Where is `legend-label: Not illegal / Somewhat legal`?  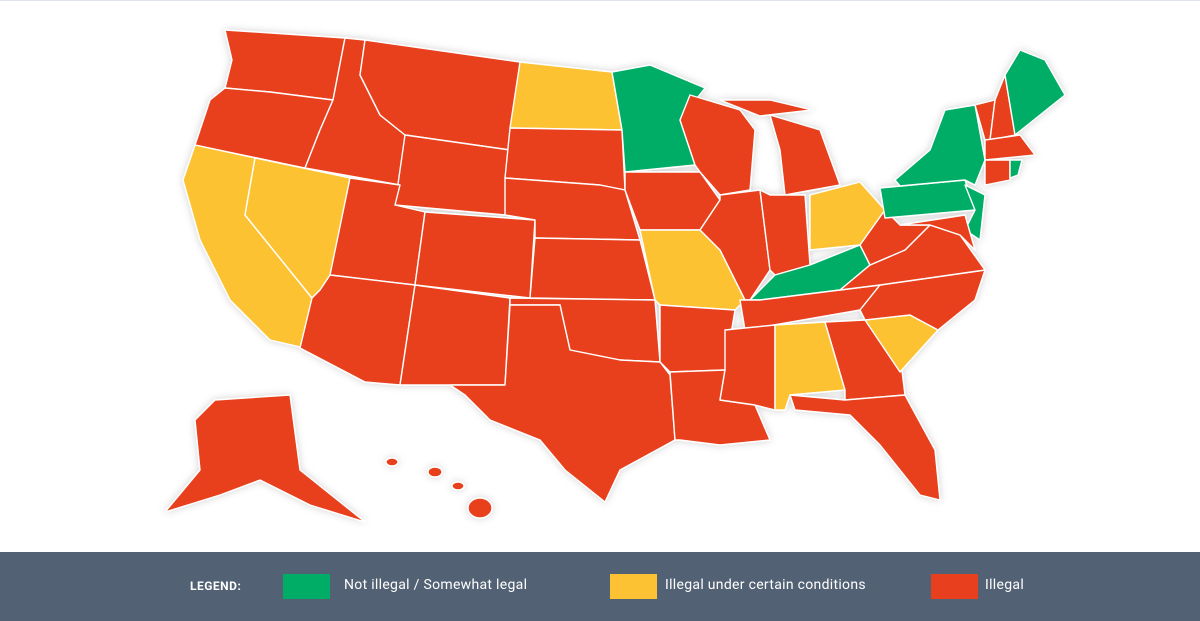 legend-label: Not illegal / Somewhat legal is located at coordinates (436, 585).